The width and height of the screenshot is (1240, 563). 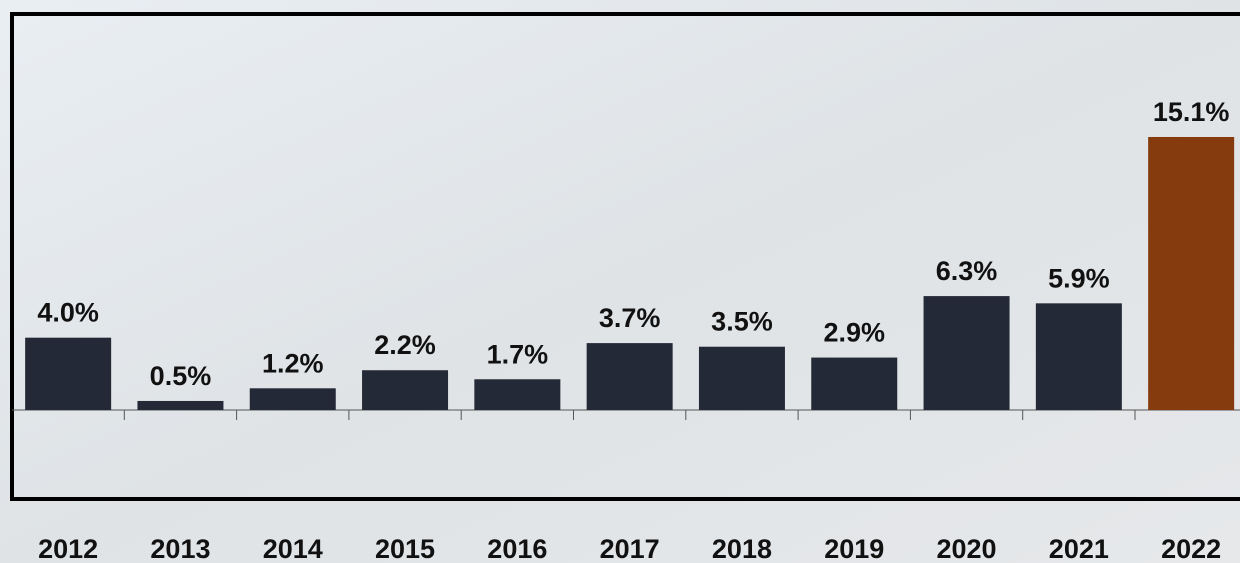 What do you see at coordinates (517, 548) in the screenshot?
I see `x-tick-label: 2016` at bounding box center [517, 548].